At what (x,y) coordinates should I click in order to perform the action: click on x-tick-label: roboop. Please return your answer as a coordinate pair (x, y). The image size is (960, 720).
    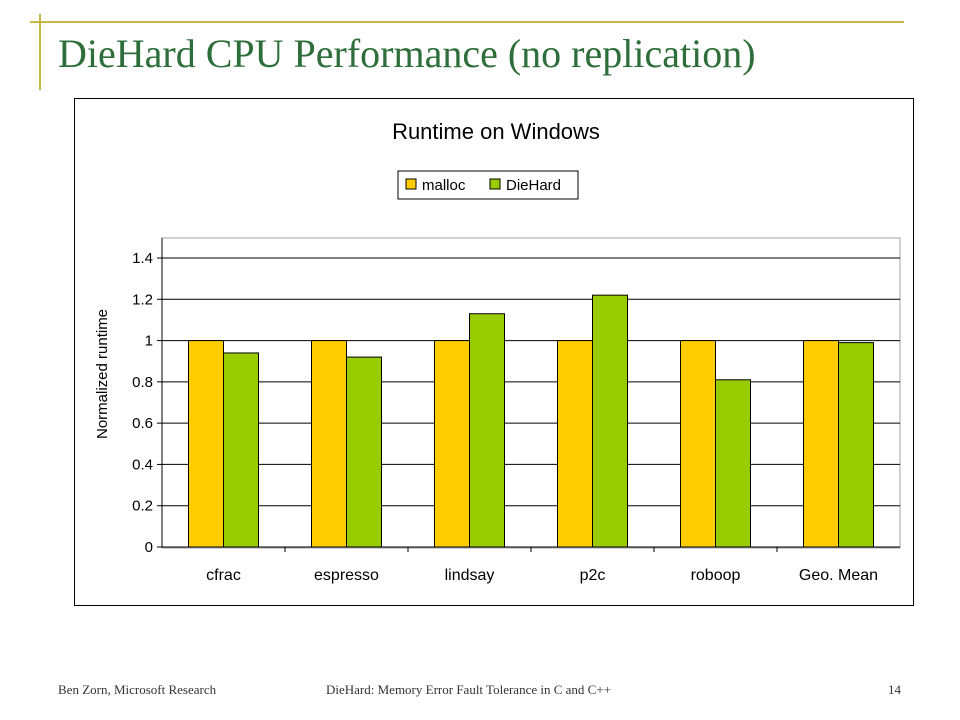
    Looking at the image, I should click on (716, 575).